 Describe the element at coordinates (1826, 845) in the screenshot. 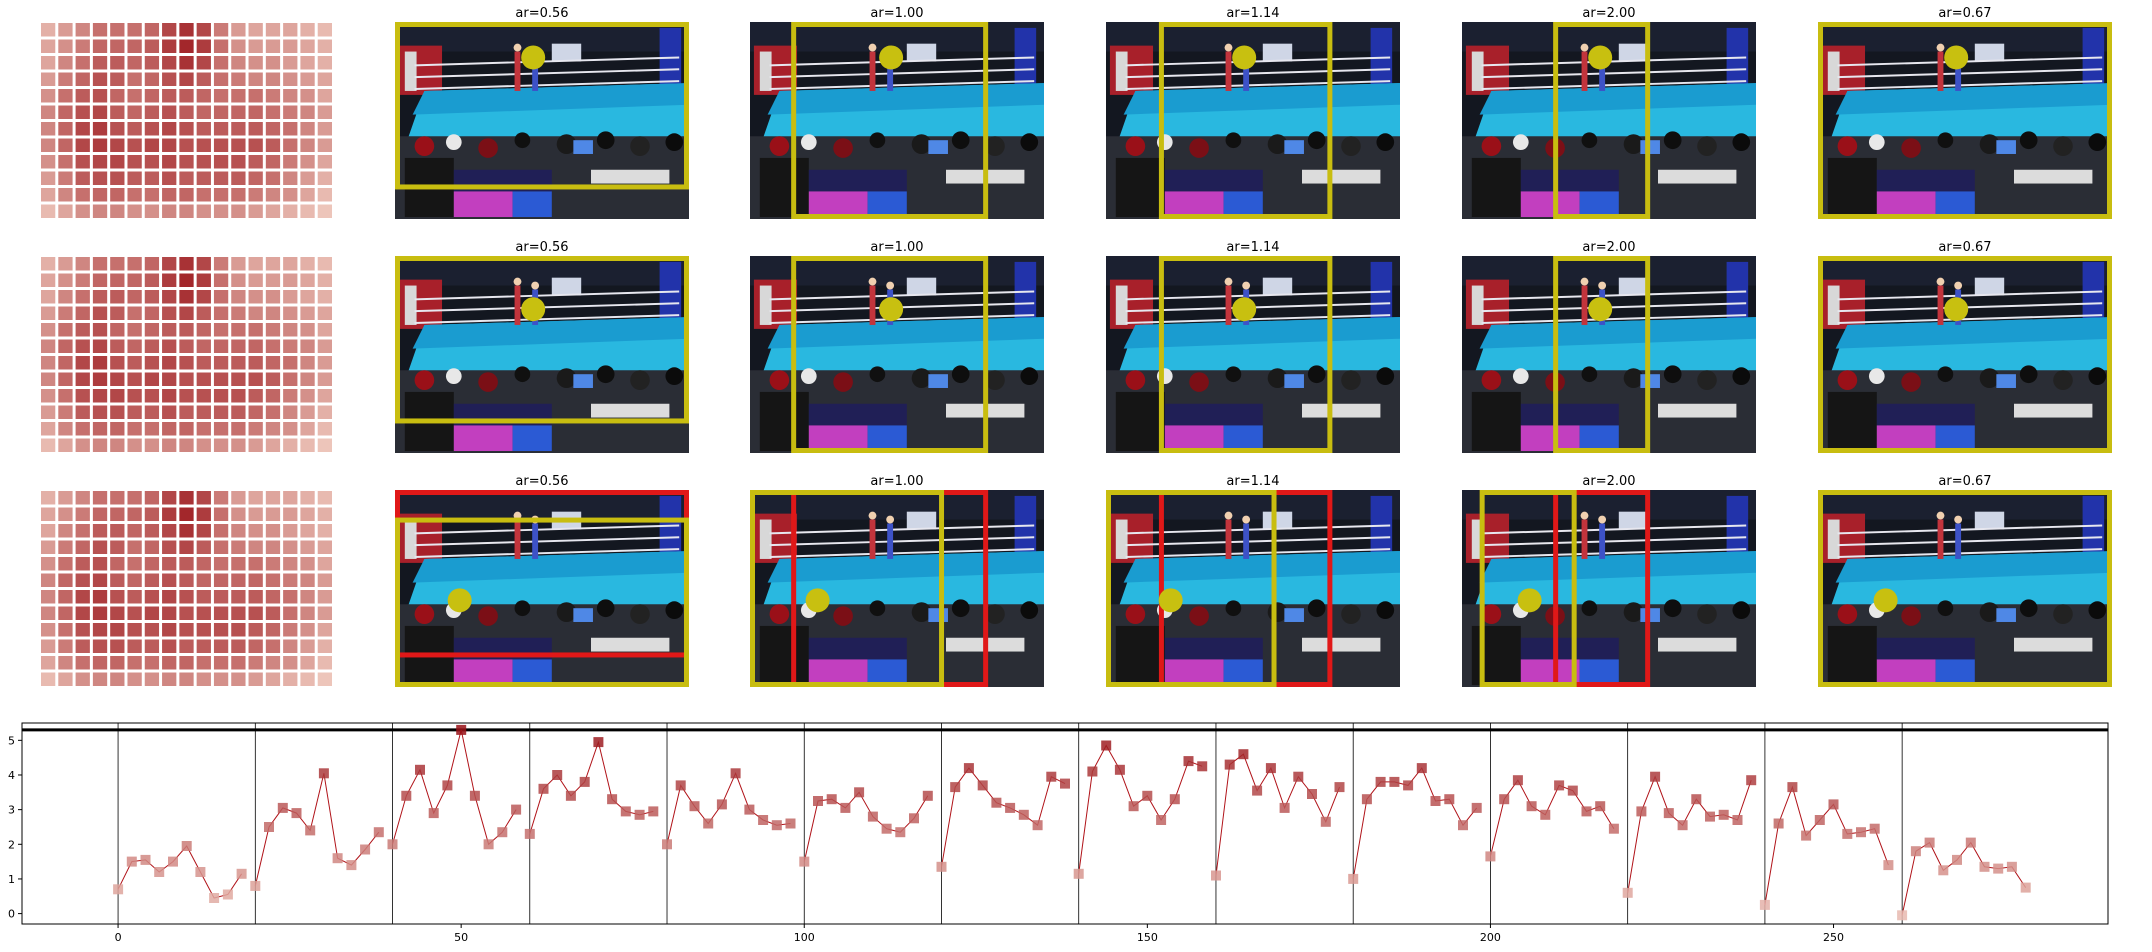

I see `score-line` at that location.